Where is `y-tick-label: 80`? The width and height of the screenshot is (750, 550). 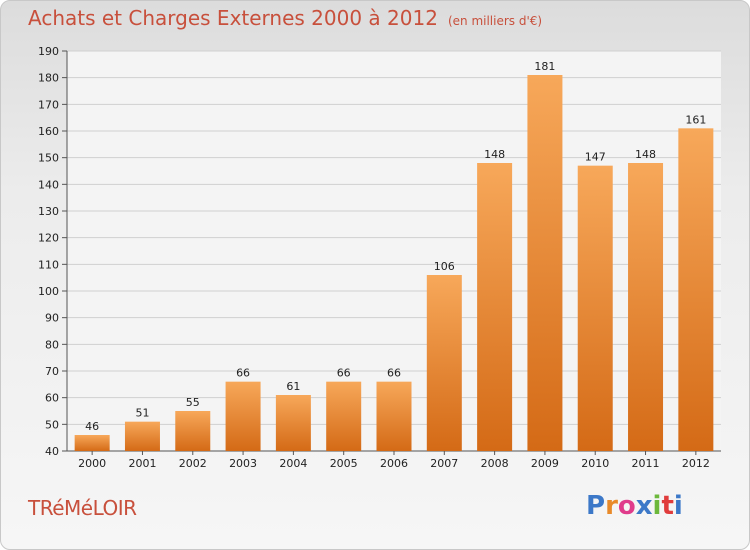
y-tick-label: 80 is located at coordinates (52, 344).